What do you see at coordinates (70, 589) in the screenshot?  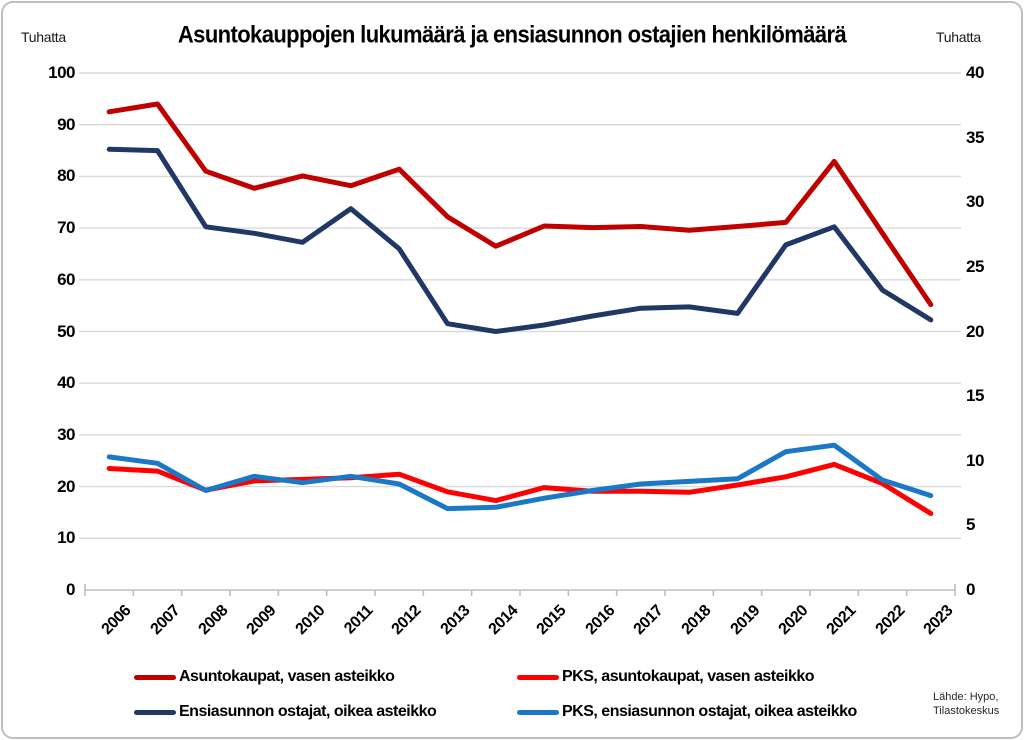 I see `left-axis-tick-label: 0` at bounding box center [70, 589].